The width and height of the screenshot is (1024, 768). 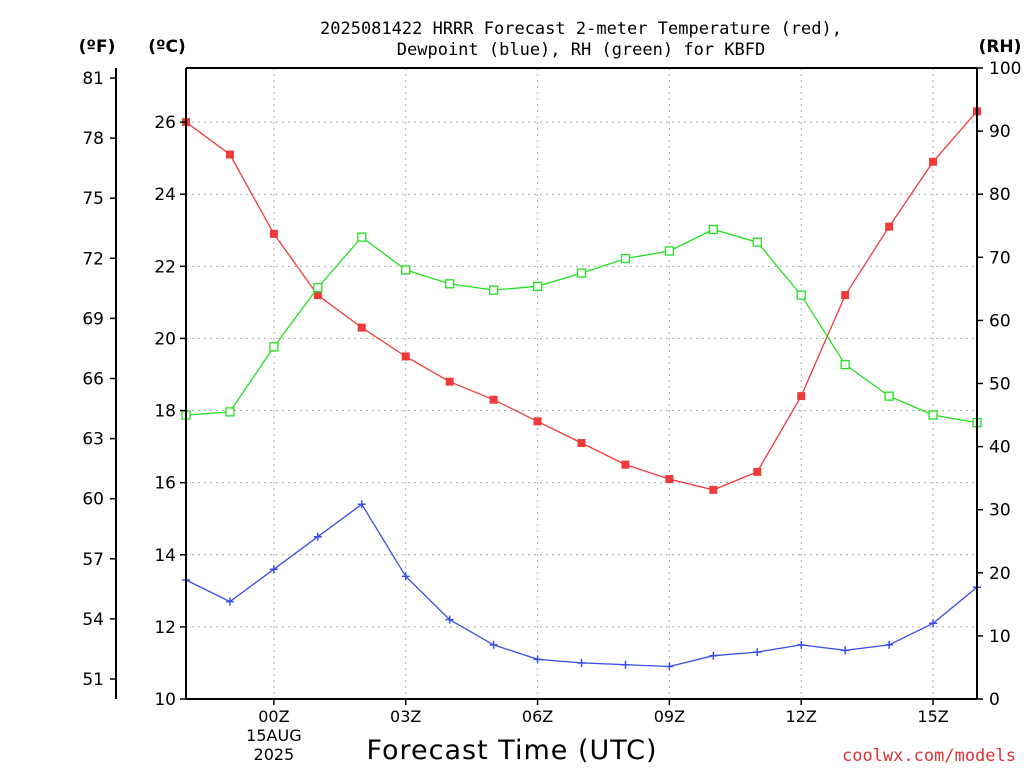 I want to click on rh-tick-label: 70, so click(x=1000, y=258).